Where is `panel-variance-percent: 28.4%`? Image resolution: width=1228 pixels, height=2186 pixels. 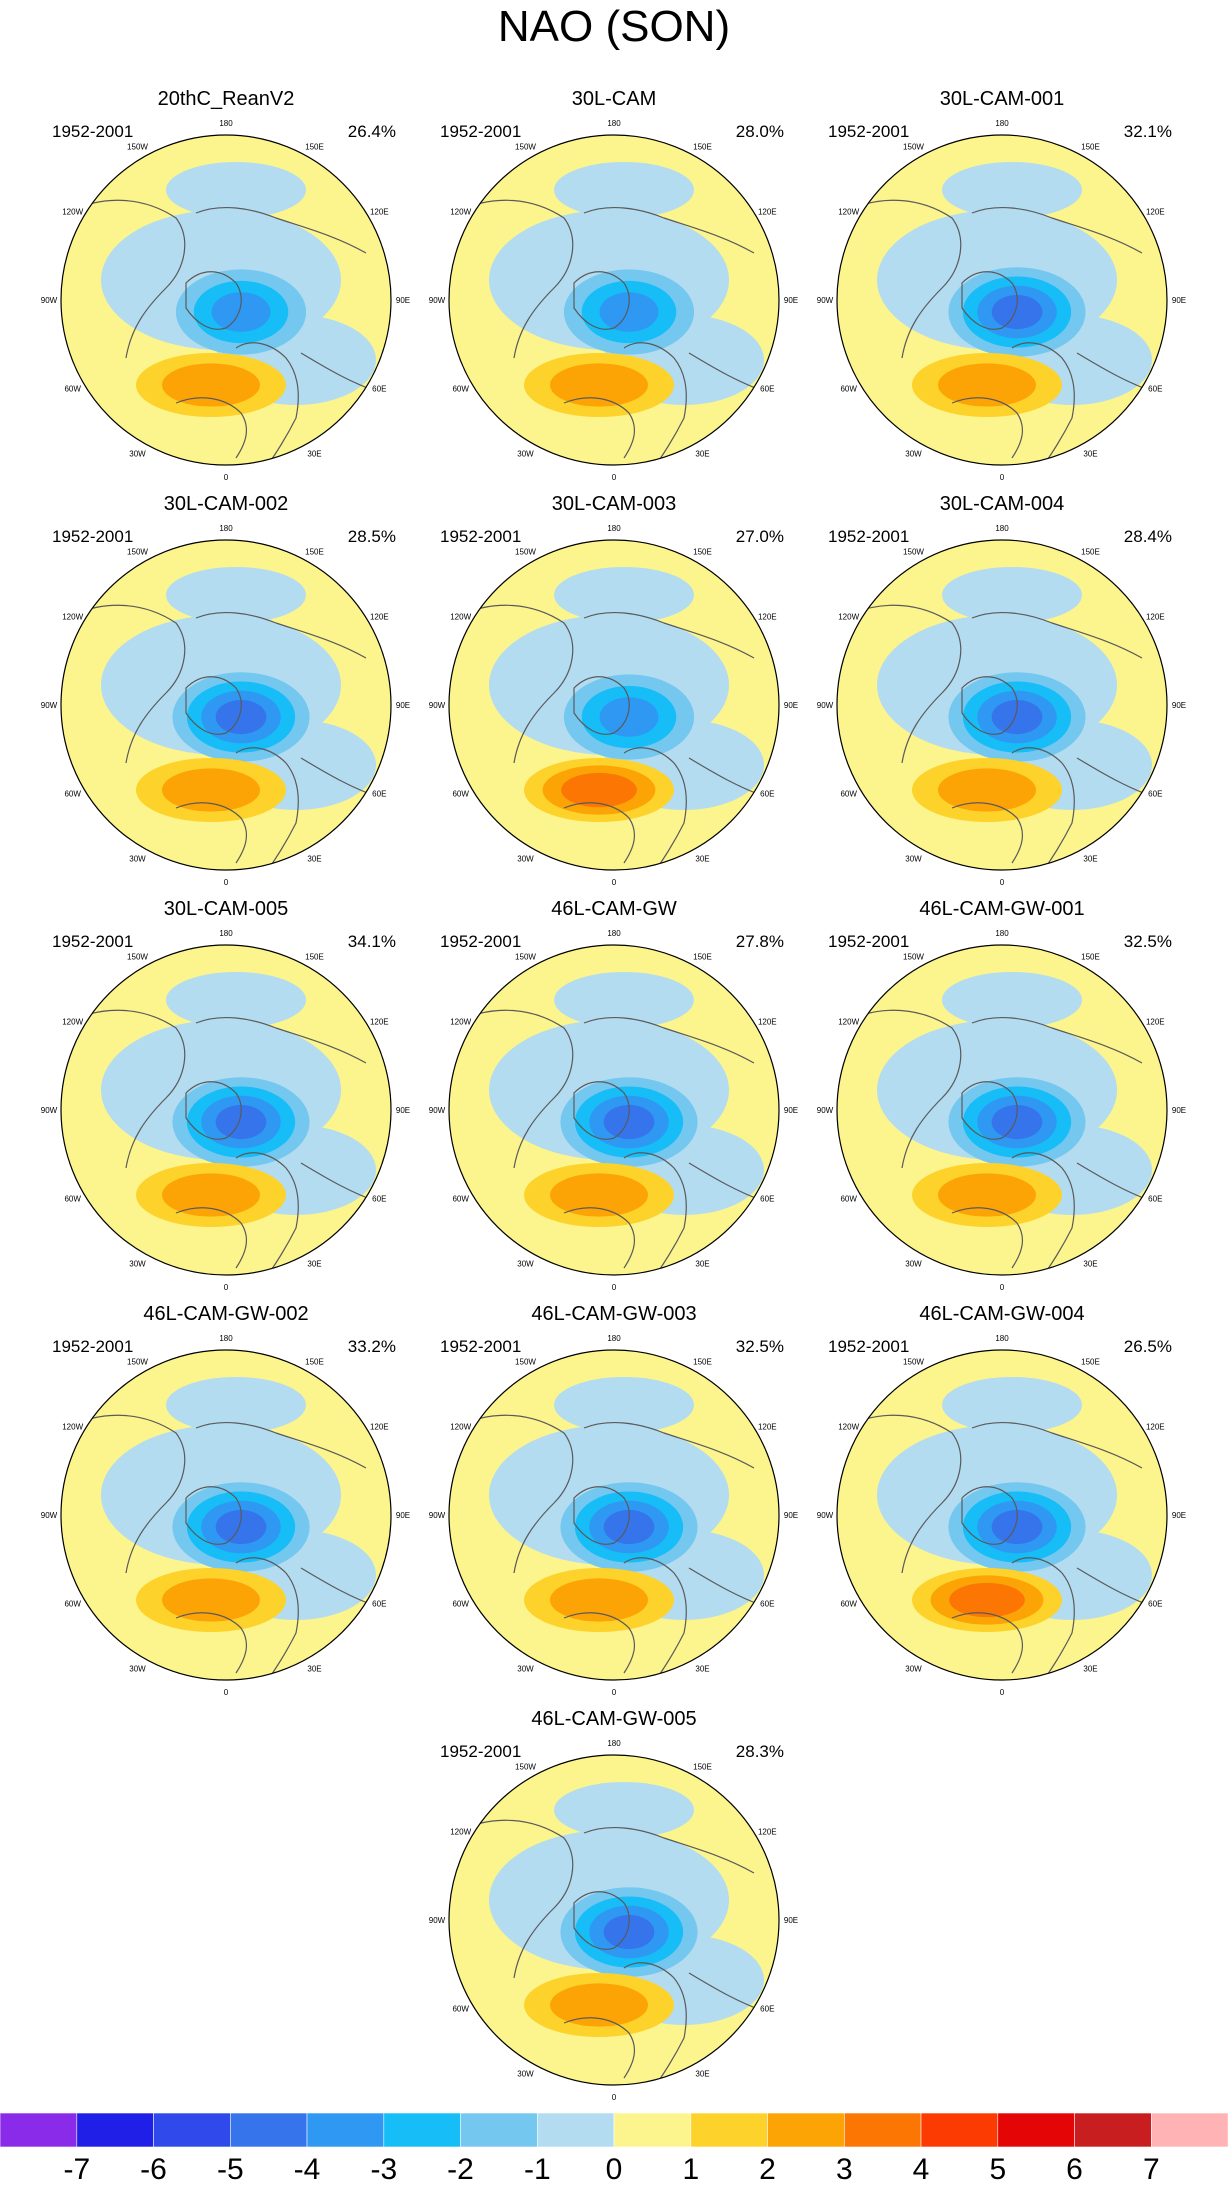
panel-variance-percent: 28.4% is located at coordinates (1147, 536).